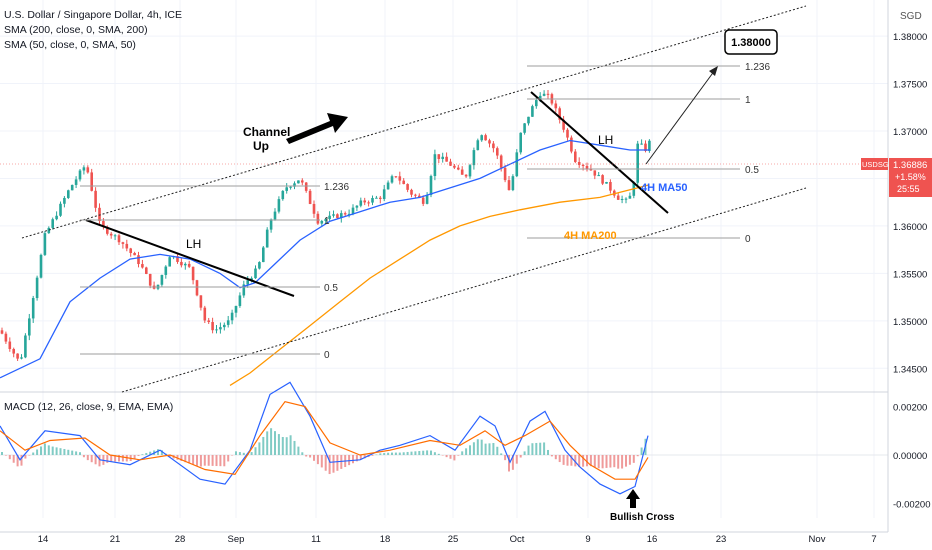  Describe the element at coordinates (331, 288) in the screenshot. I see `fib-left-label-2: 0.5` at that location.